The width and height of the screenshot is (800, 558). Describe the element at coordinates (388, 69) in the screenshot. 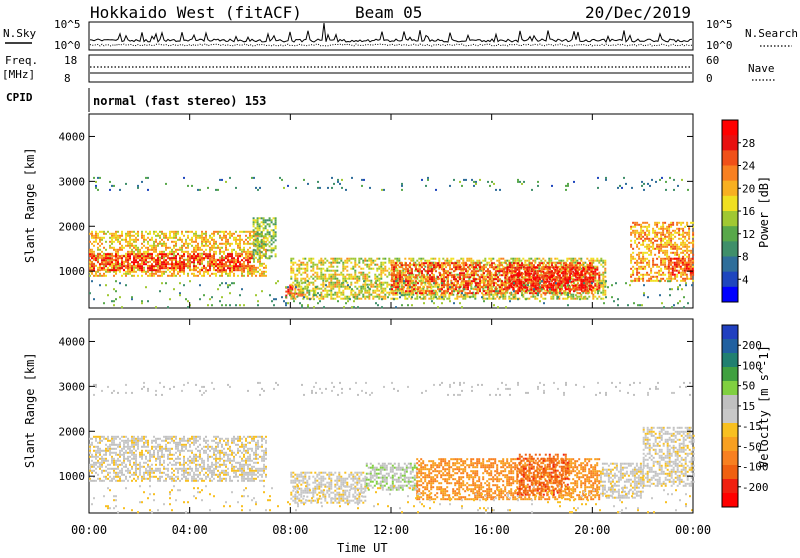

I see `freq-panel: Freq. [MHz] 18 8 60 0 Nave` at that location.